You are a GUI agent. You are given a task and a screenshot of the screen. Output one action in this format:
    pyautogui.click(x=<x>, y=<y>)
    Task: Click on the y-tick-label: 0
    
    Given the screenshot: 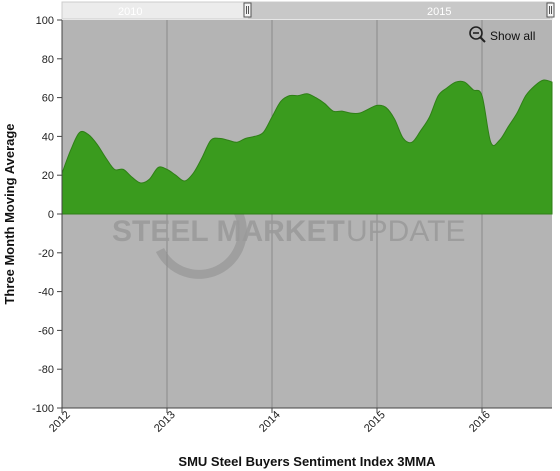 What is the action you would take?
    pyautogui.click(x=51, y=215)
    